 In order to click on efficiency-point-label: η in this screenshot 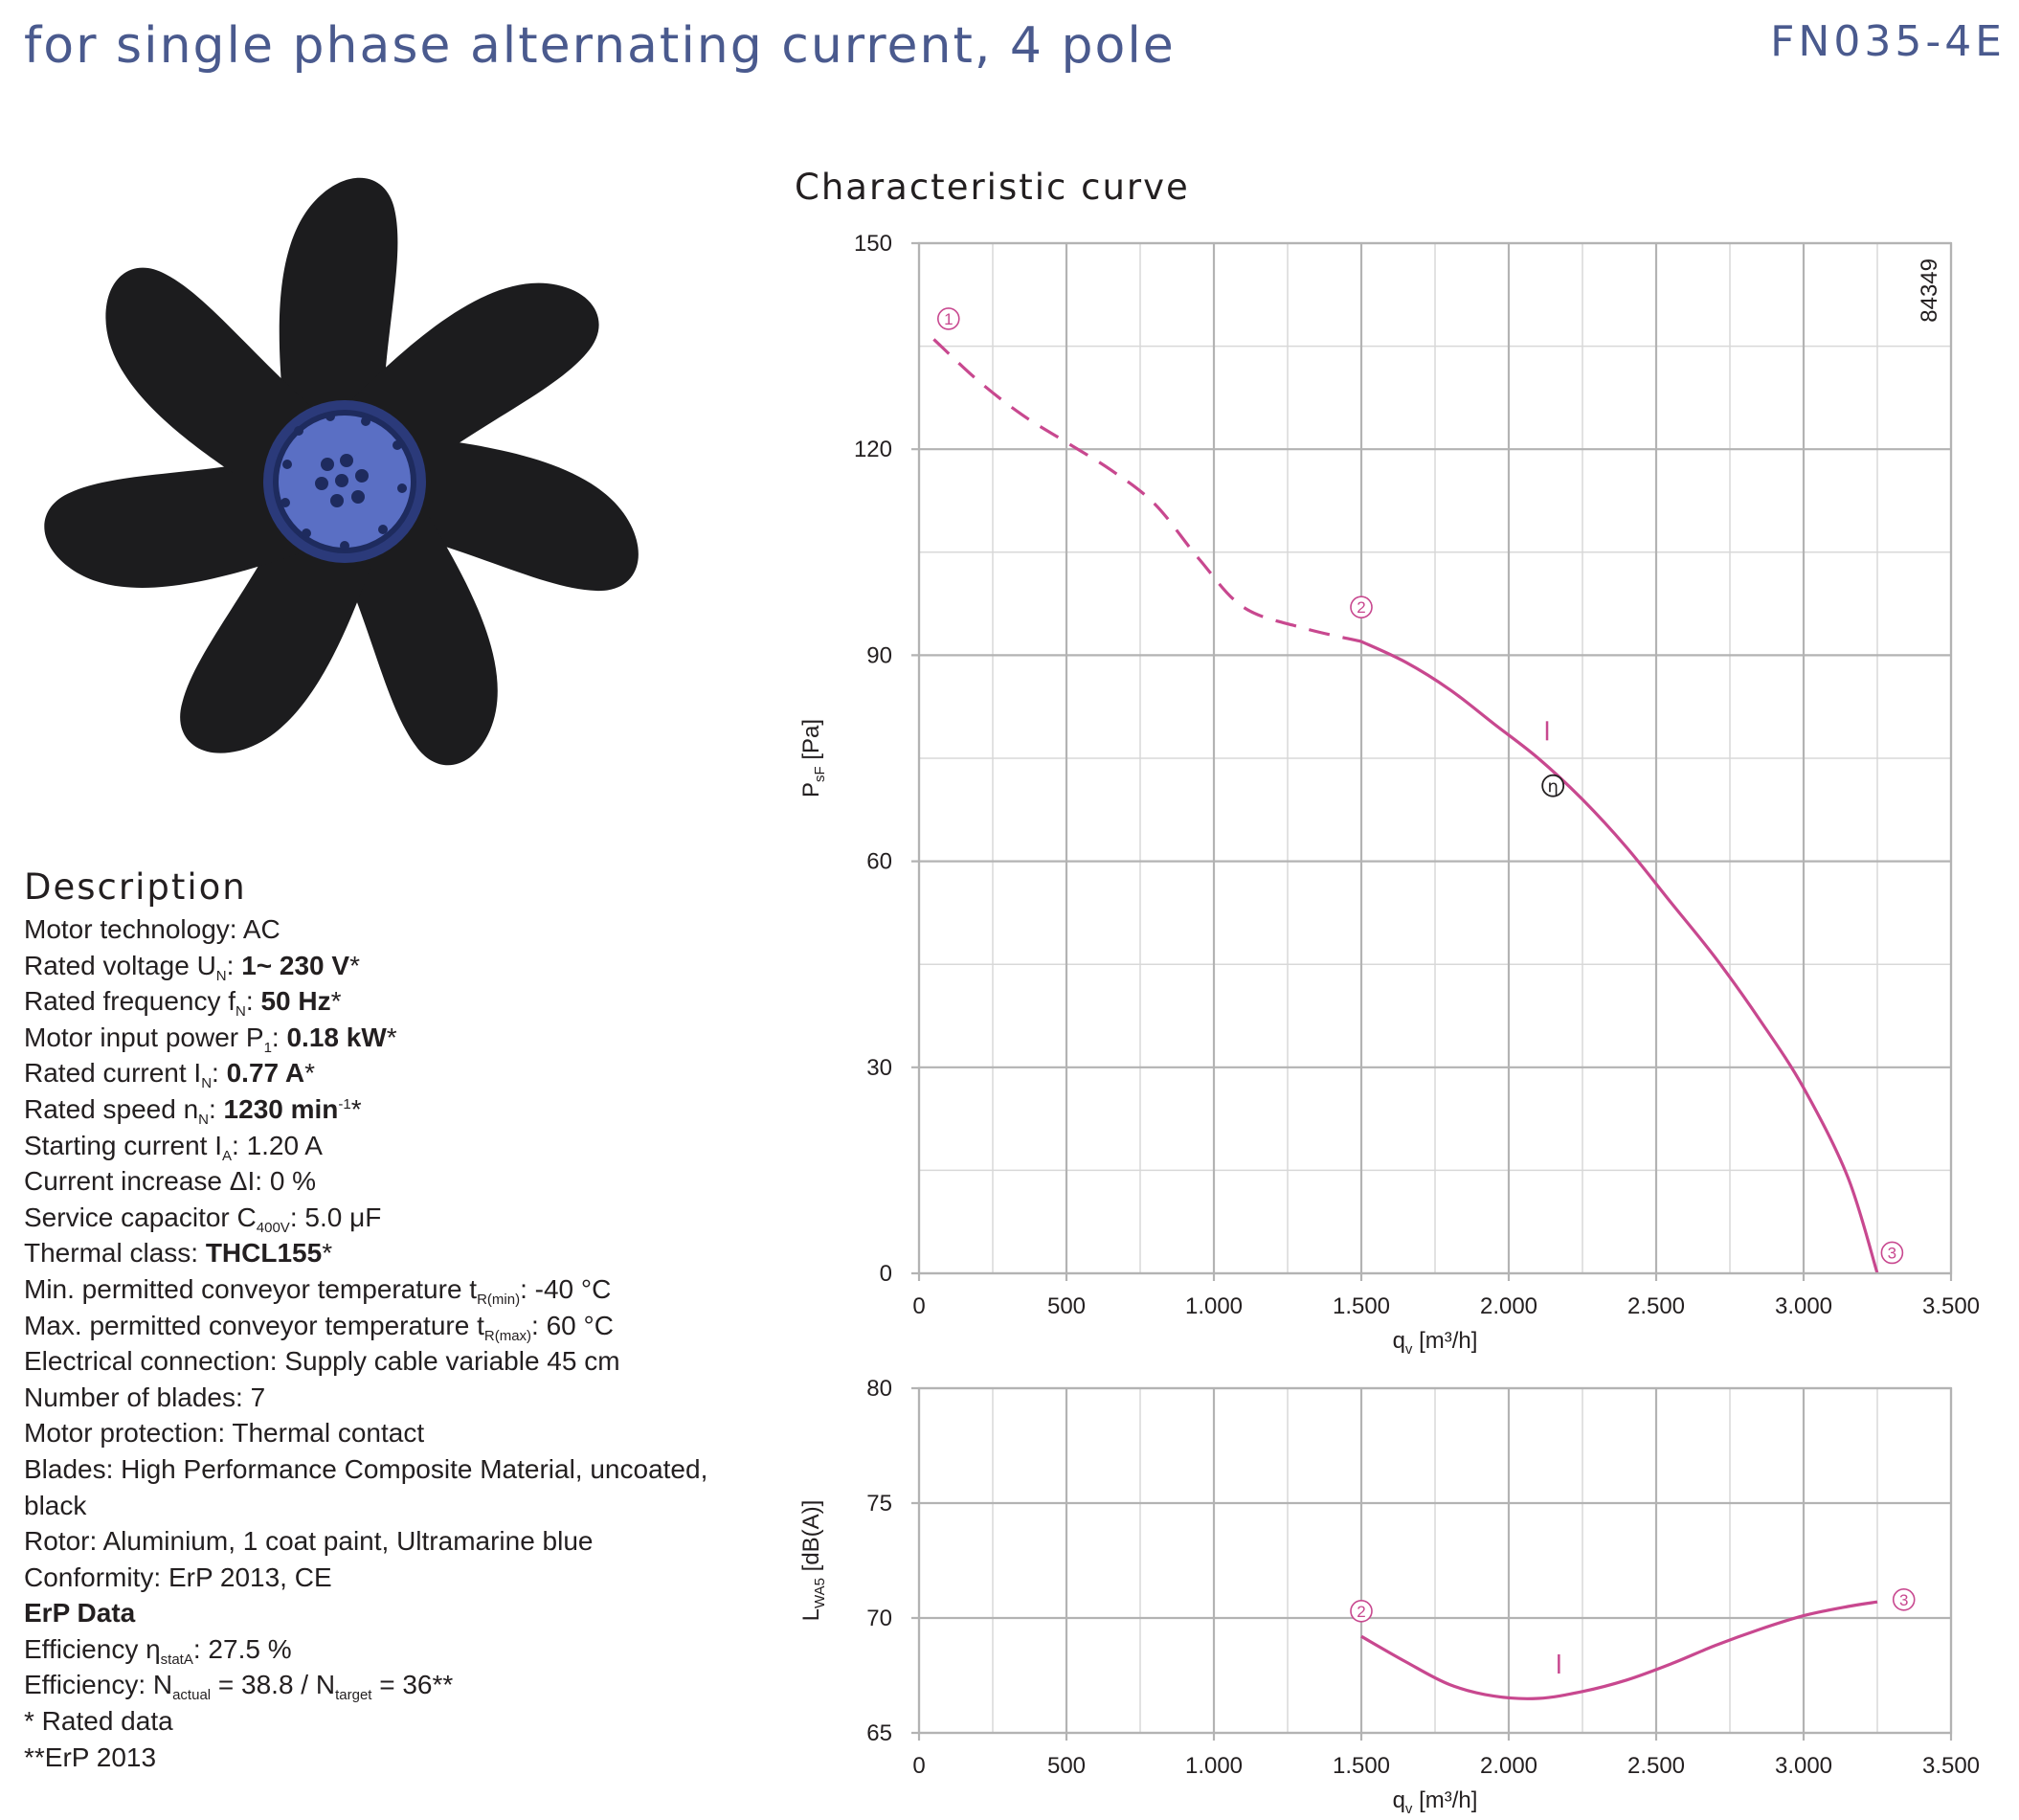, I will do `click(1552, 788)`.